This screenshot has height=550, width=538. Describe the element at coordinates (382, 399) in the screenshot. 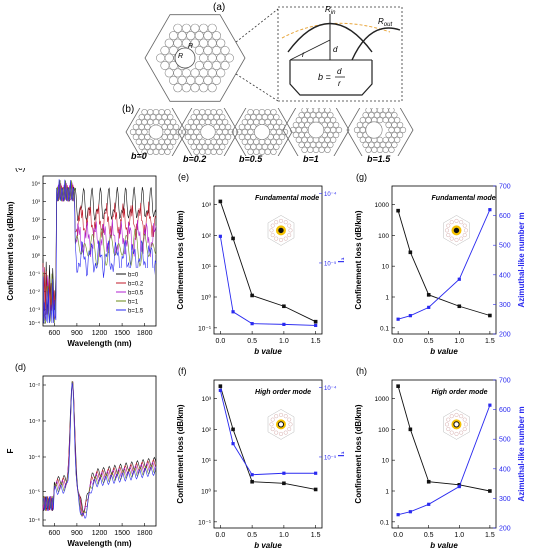

I see `y-tick-label: 1000` at that location.